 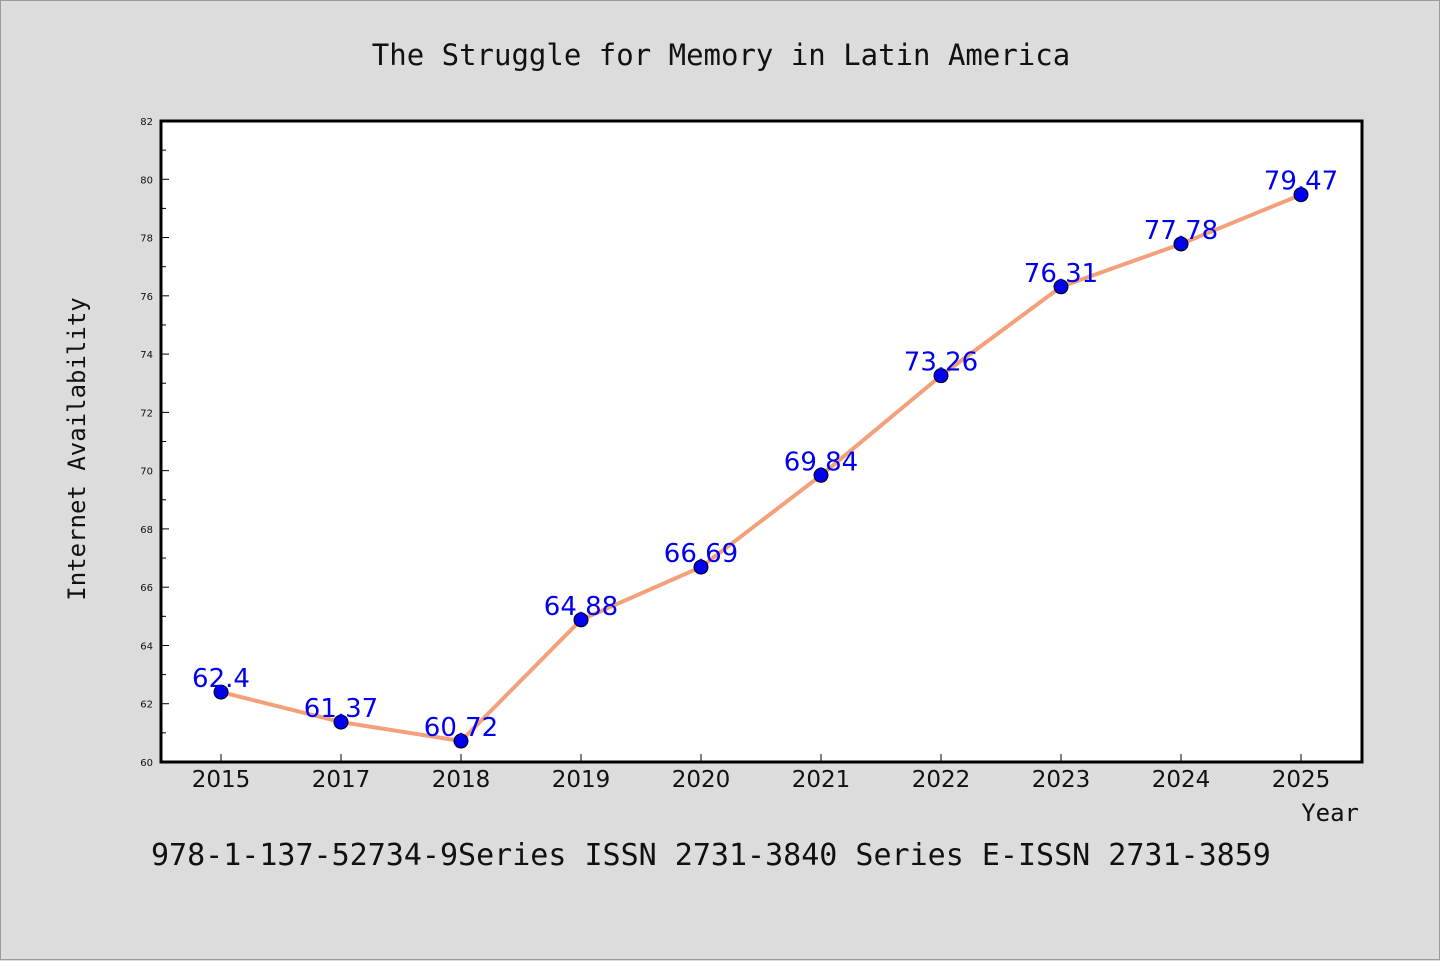 I want to click on data-label: 62.4, so click(x=221, y=679).